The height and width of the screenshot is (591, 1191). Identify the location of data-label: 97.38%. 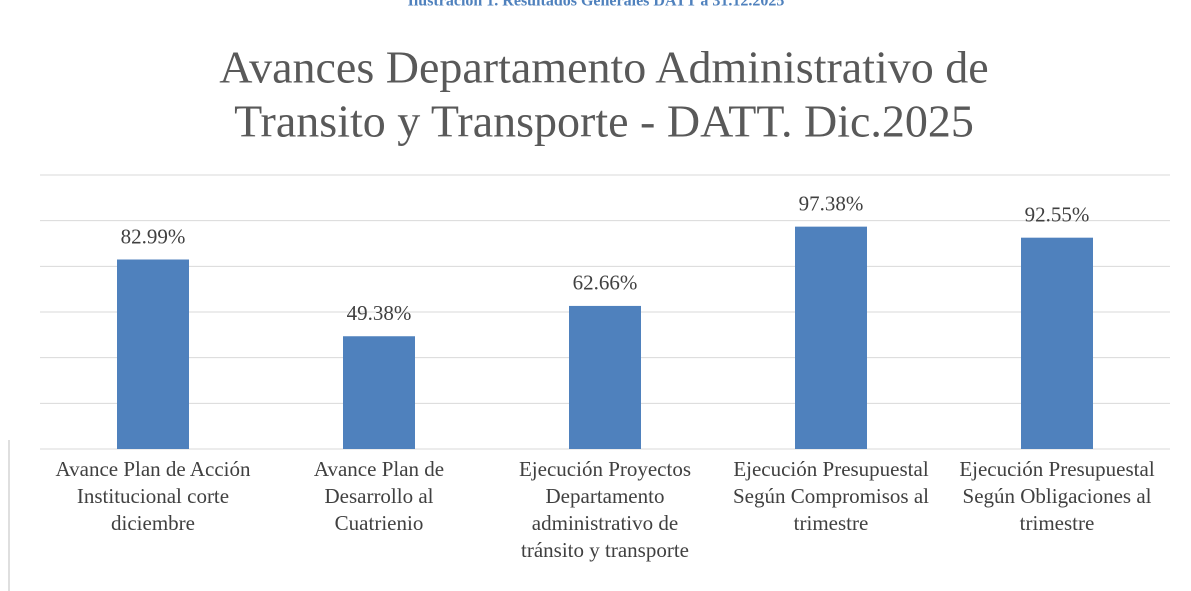
(831, 203).